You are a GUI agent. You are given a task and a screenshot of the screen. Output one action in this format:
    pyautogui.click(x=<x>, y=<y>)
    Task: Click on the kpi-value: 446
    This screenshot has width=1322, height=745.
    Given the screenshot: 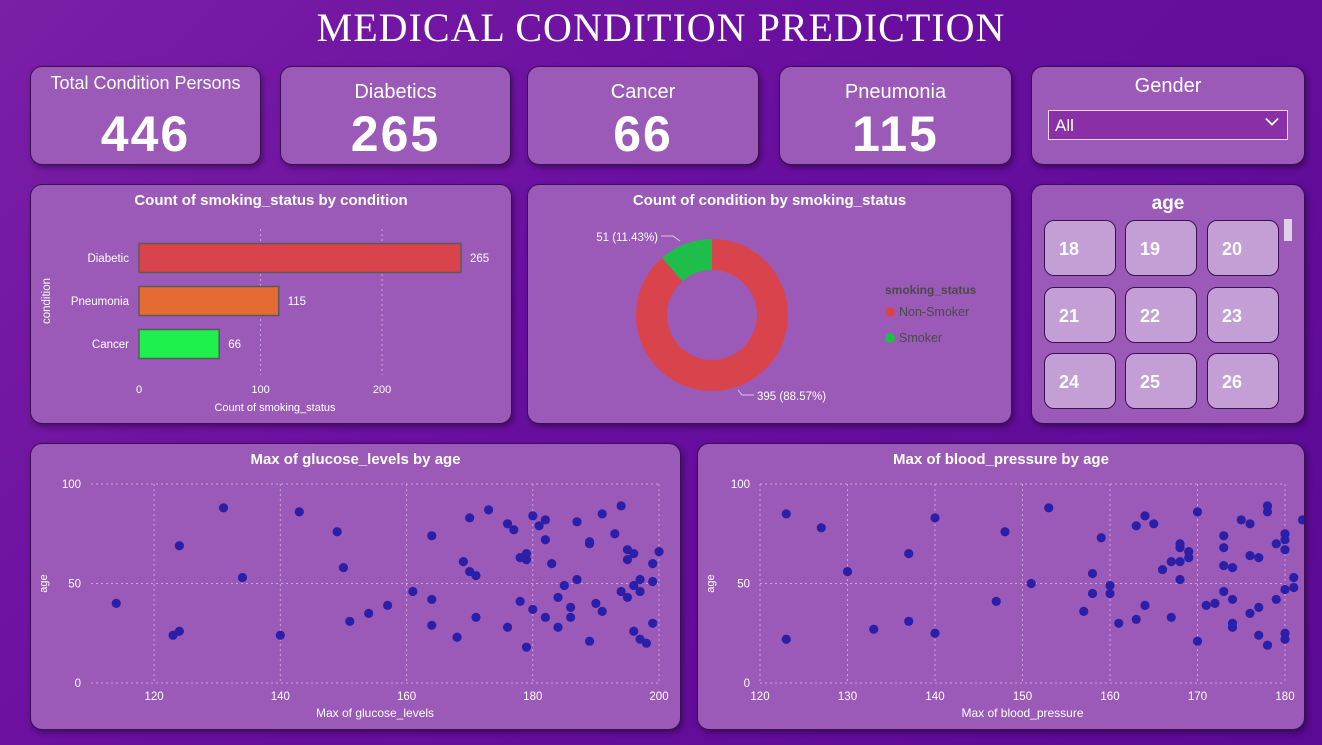 What is the action you would take?
    pyautogui.click(x=145, y=134)
    